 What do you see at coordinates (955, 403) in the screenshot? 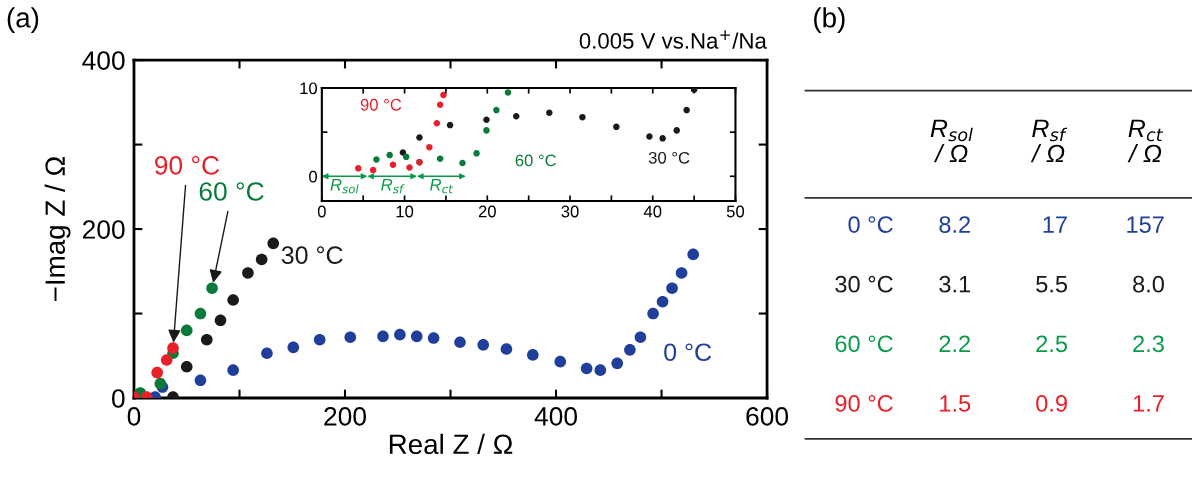
I see `data-label: 1.5` at bounding box center [955, 403].